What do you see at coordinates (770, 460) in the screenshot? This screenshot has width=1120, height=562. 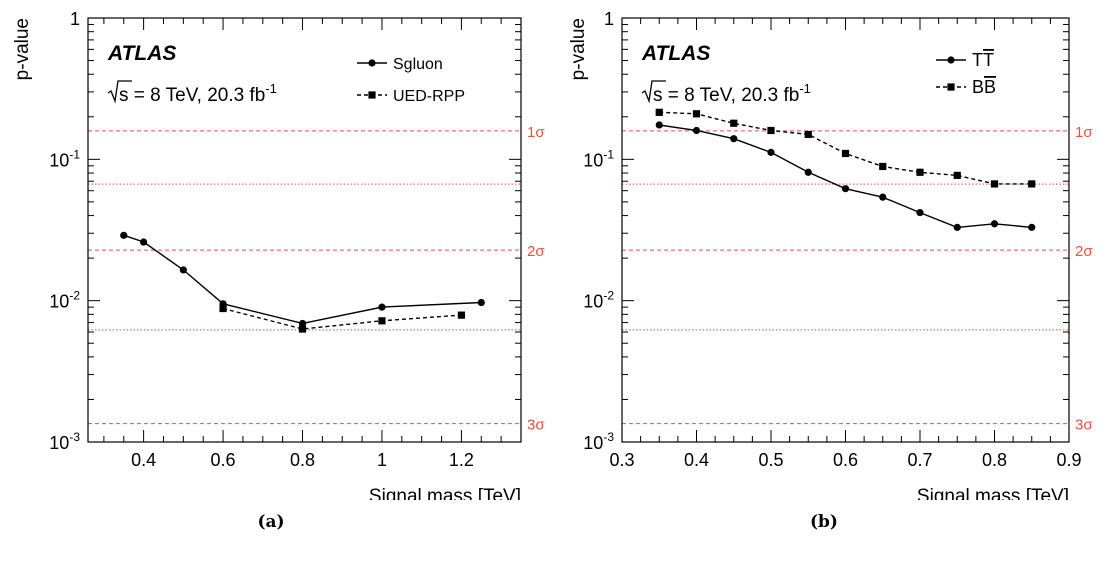 I see `x-tick-label: 0.5` at bounding box center [770, 460].